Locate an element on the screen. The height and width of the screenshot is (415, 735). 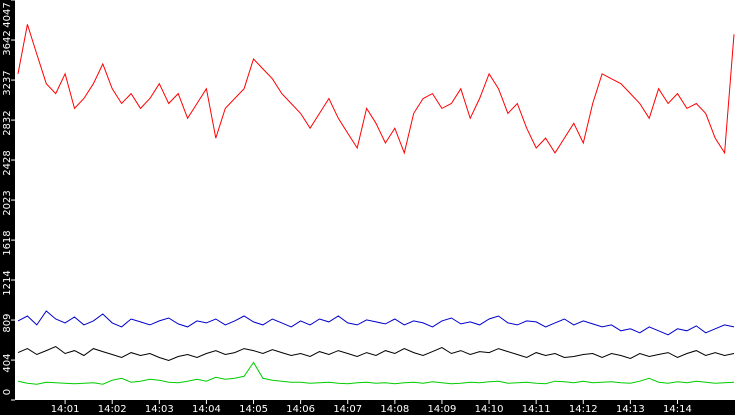
x-tick-label: 14:11 is located at coordinates (536, 409).